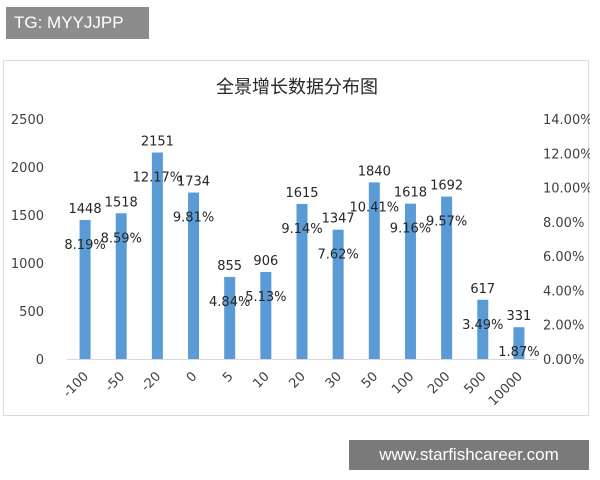 The image size is (600, 480). Describe the element at coordinates (193, 218) in the screenshot. I see `bar-percent-label: 9.81%` at that location.